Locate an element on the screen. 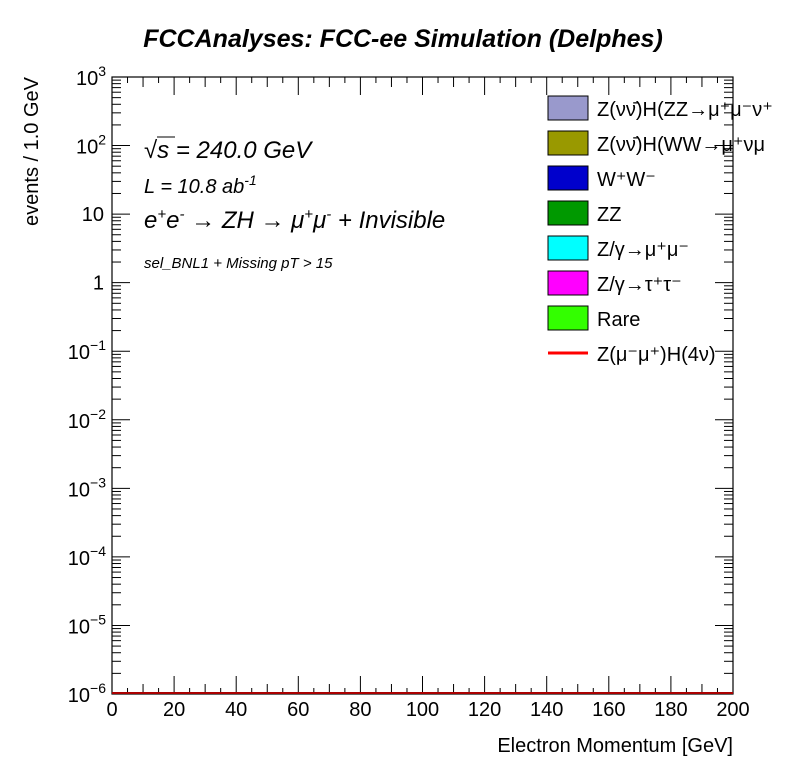 This screenshot has height=772, width=796. legend-entry: Z(νν̄)H(ZZ→μ⁺μ⁻ν⁺ is located at coordinates (660, 108).